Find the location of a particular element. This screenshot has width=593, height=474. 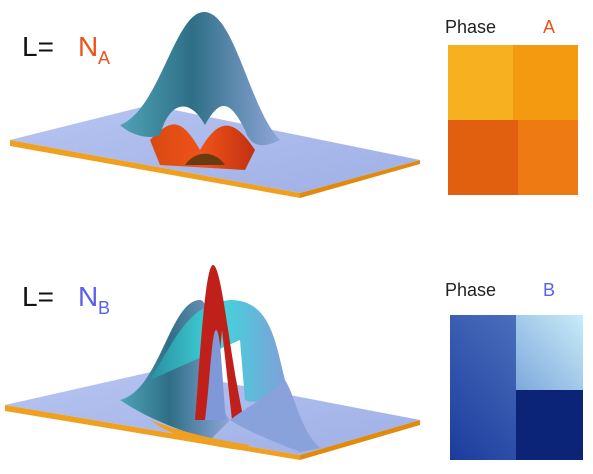

phase-a-map is located at coordinates (513, 120).